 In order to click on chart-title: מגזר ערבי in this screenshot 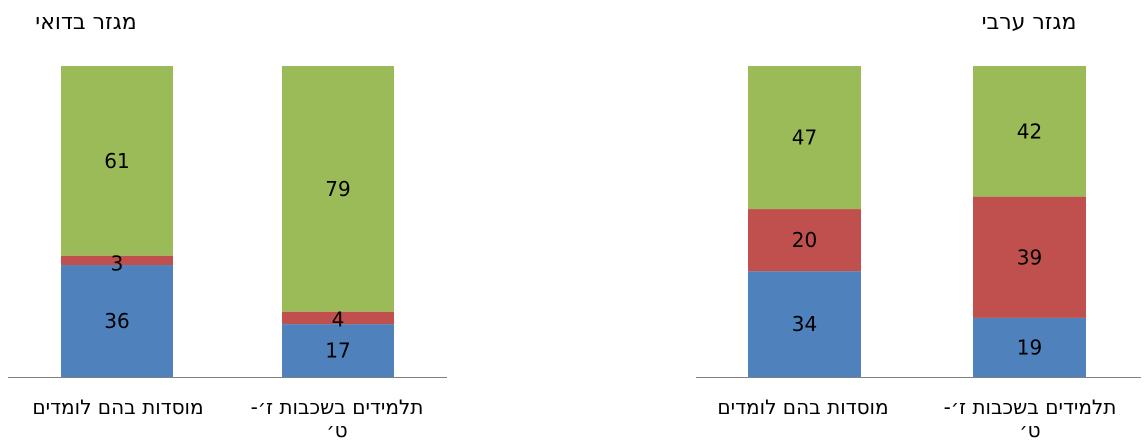, I will do `click(1029, 22)`.